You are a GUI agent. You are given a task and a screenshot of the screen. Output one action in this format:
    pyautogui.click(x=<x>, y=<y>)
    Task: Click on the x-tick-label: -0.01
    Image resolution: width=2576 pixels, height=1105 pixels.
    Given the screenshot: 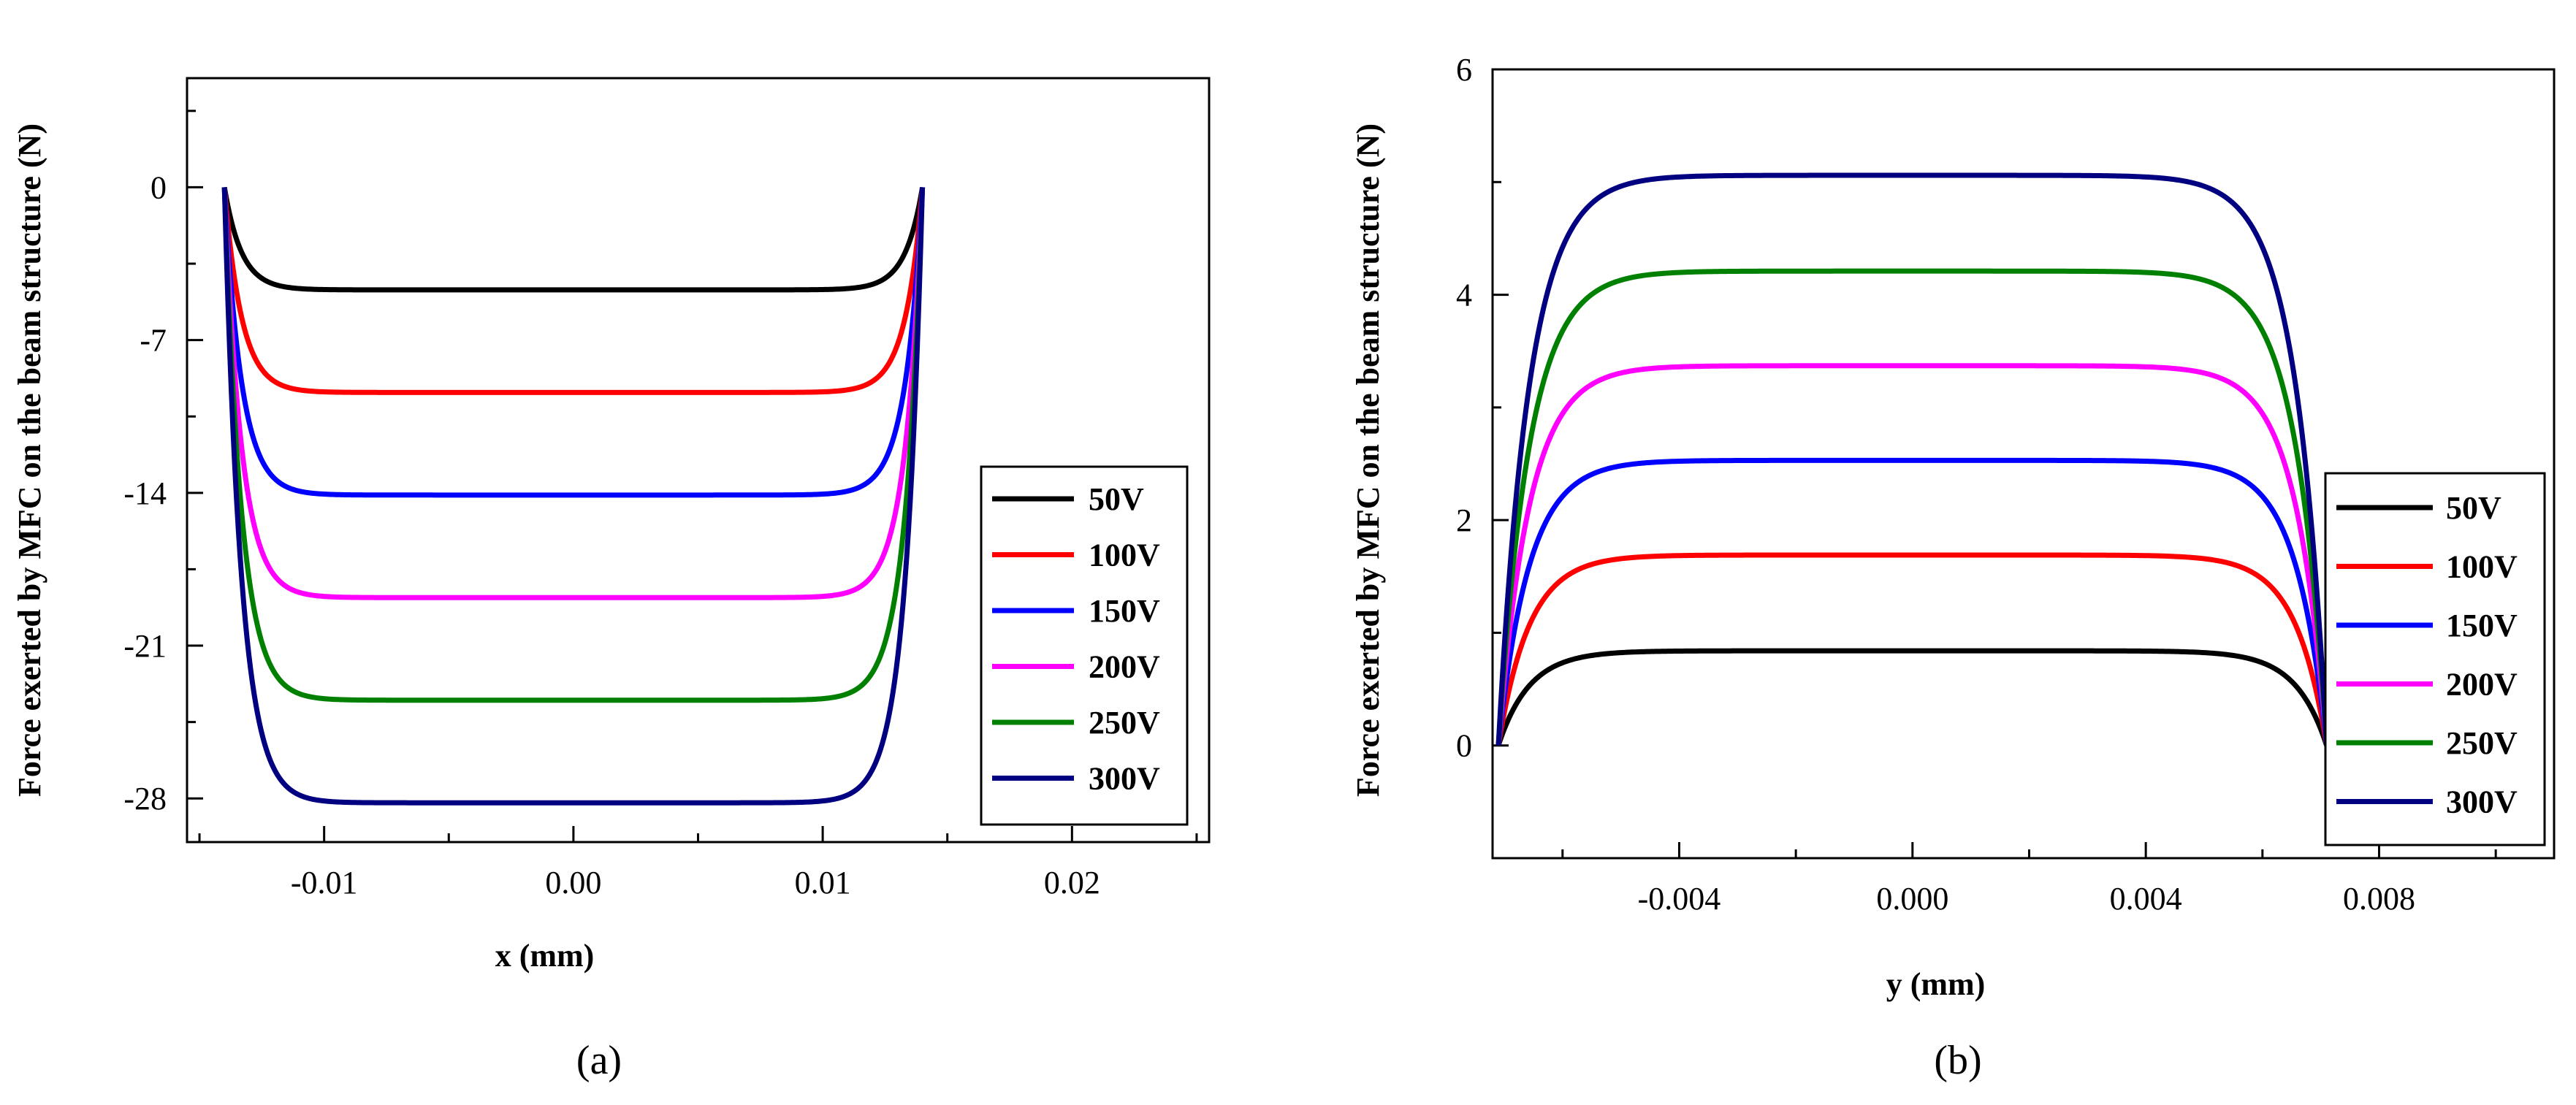 What is the action you would take?
    pyautogui.click(x=325, y=883)
    